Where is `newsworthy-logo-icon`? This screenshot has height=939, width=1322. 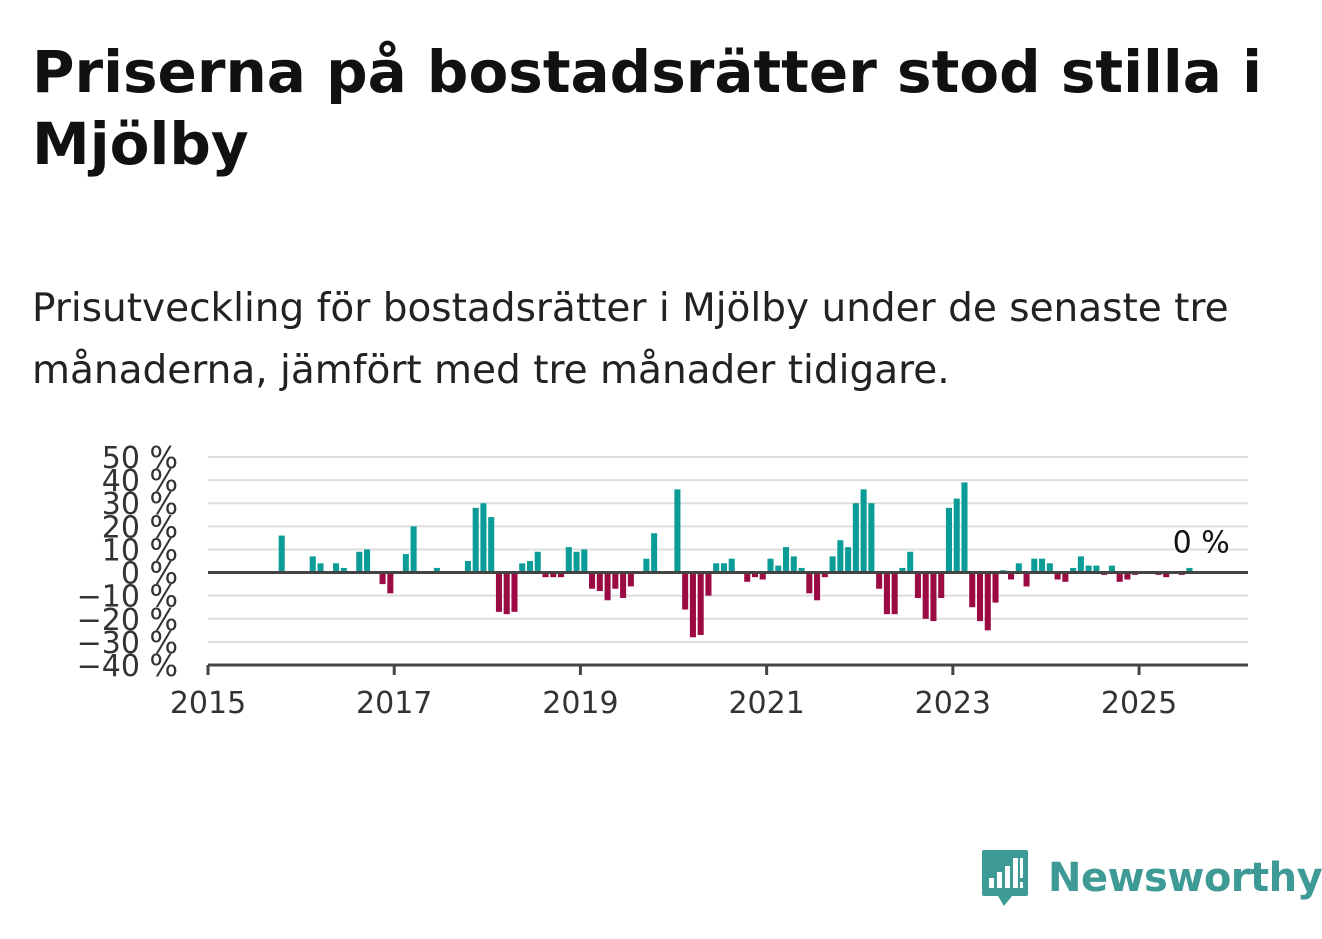 newsworthy-logo-icon is located at coordinates (1005, 878).